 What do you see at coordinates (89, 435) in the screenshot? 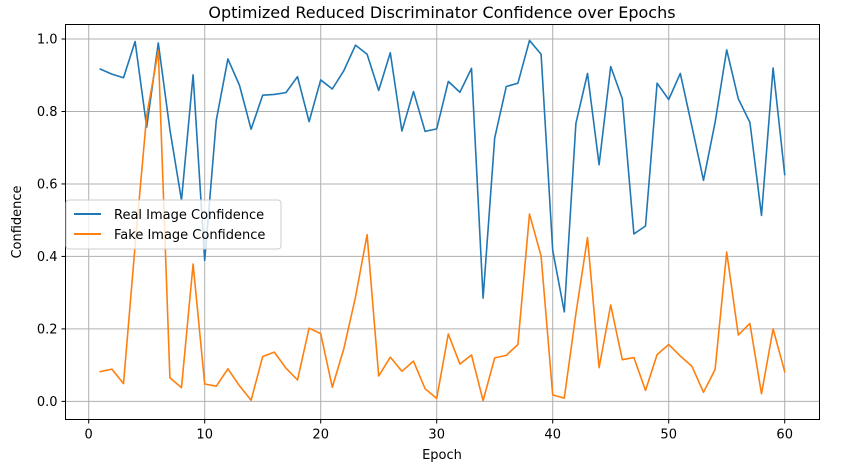
I see `x-tick-label: 0` at bounding box center [89, 435].